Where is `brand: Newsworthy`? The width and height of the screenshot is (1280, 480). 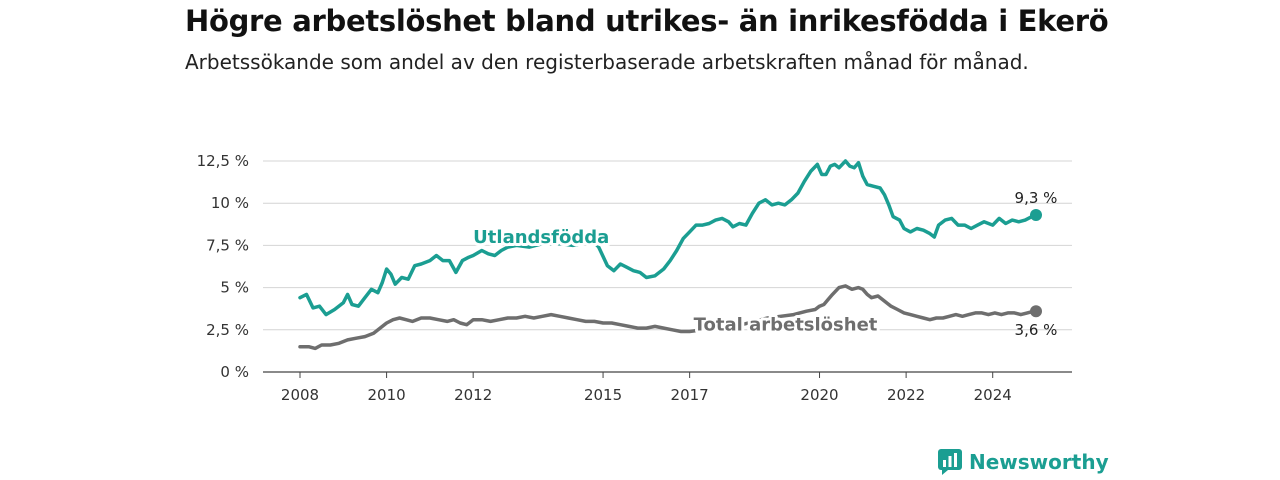
brand: Newsworthy is located at coordinates (1023, 462).